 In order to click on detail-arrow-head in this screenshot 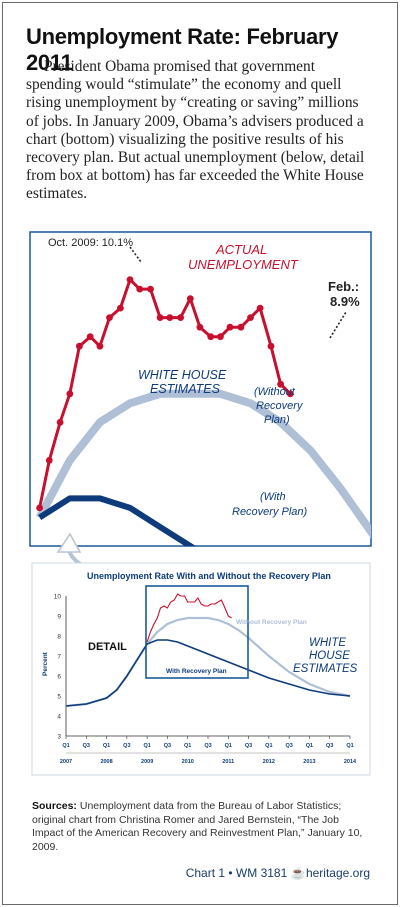, I will do `click(69, 542)`.